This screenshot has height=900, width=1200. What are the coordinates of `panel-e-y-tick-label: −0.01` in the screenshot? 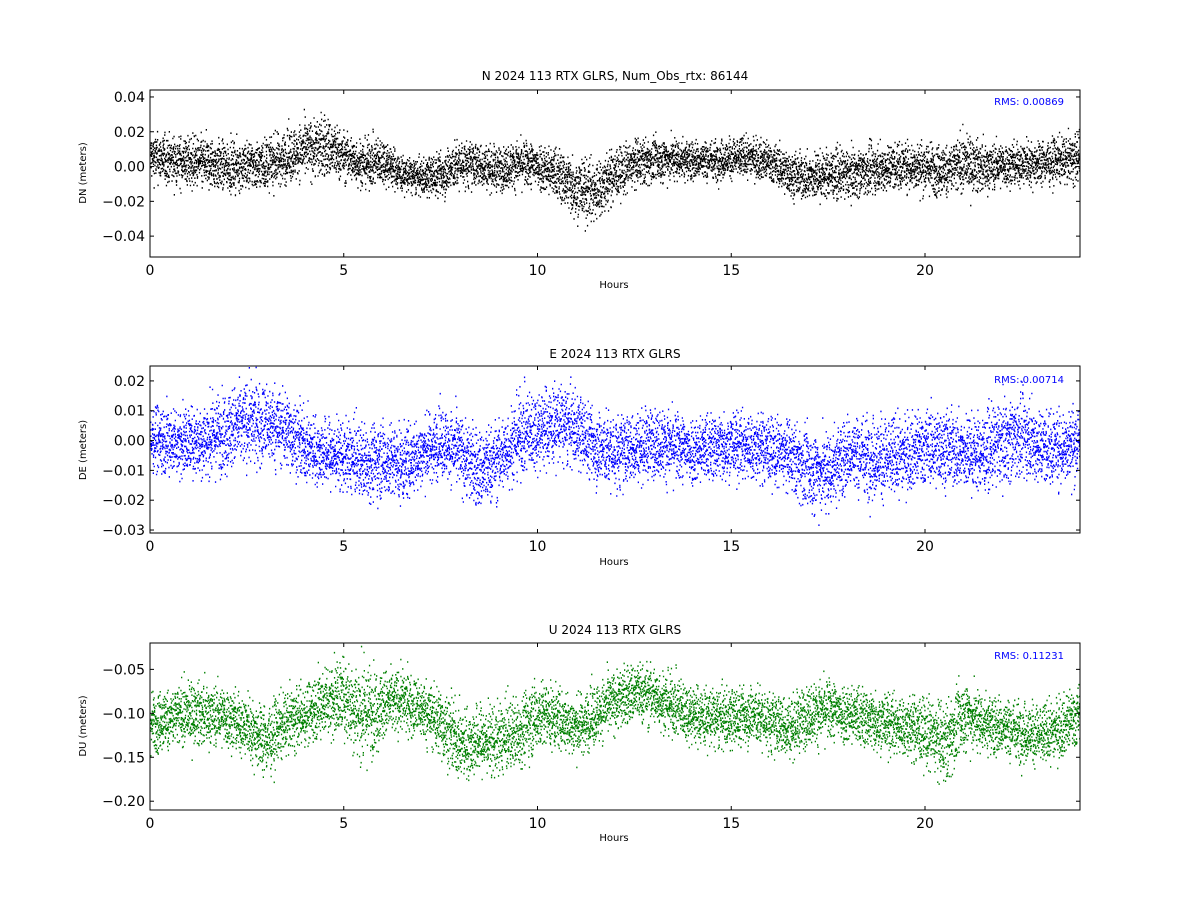 It's located at (123, 471).